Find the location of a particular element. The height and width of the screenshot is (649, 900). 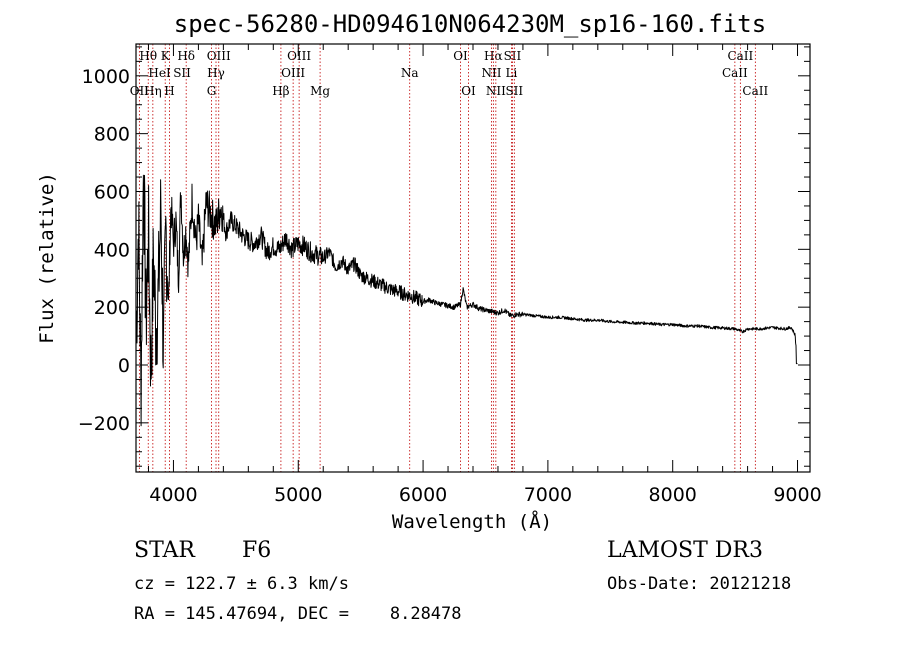

line-label-10: OIII is located at coordinates (299, 56).